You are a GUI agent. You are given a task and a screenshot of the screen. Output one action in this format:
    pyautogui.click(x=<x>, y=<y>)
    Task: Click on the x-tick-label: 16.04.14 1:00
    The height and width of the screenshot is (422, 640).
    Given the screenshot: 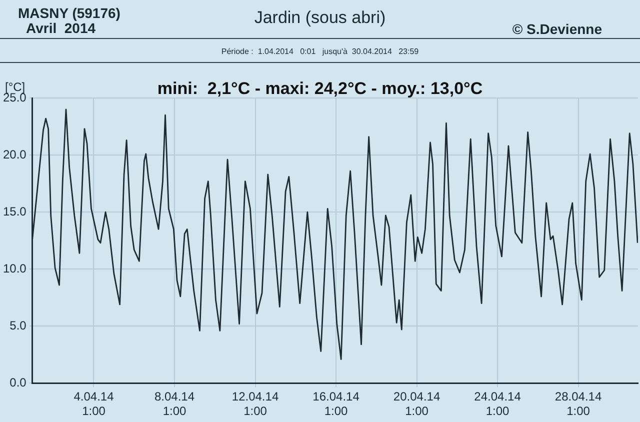 What is the action you would take?
    pyautogui.click(x=336, y=404)
    